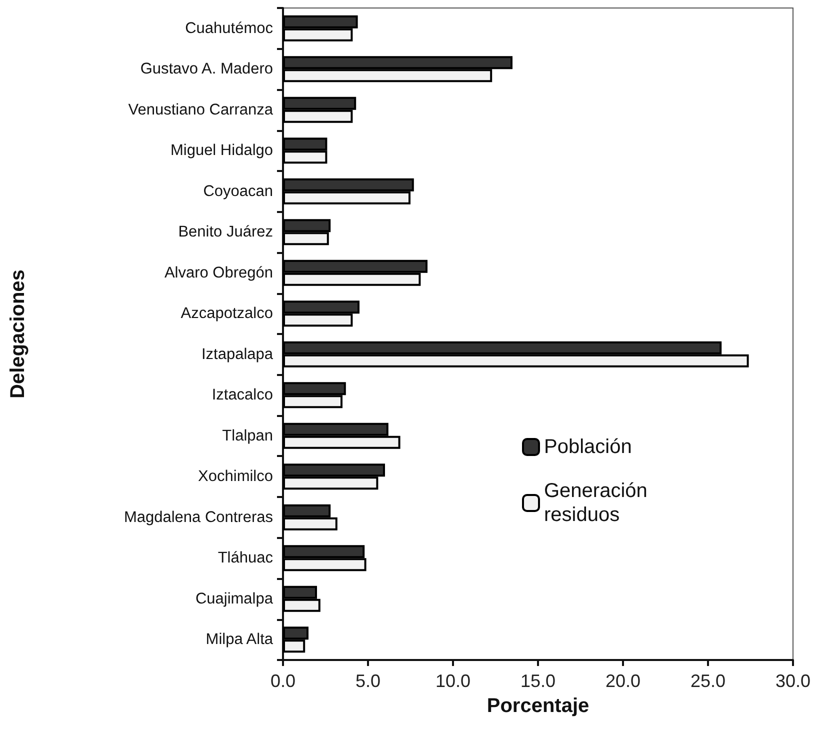  Describe the element at coordinates (225, 232) in the screenshot. I see `y-tick-label: Benito Juárez` at that location.